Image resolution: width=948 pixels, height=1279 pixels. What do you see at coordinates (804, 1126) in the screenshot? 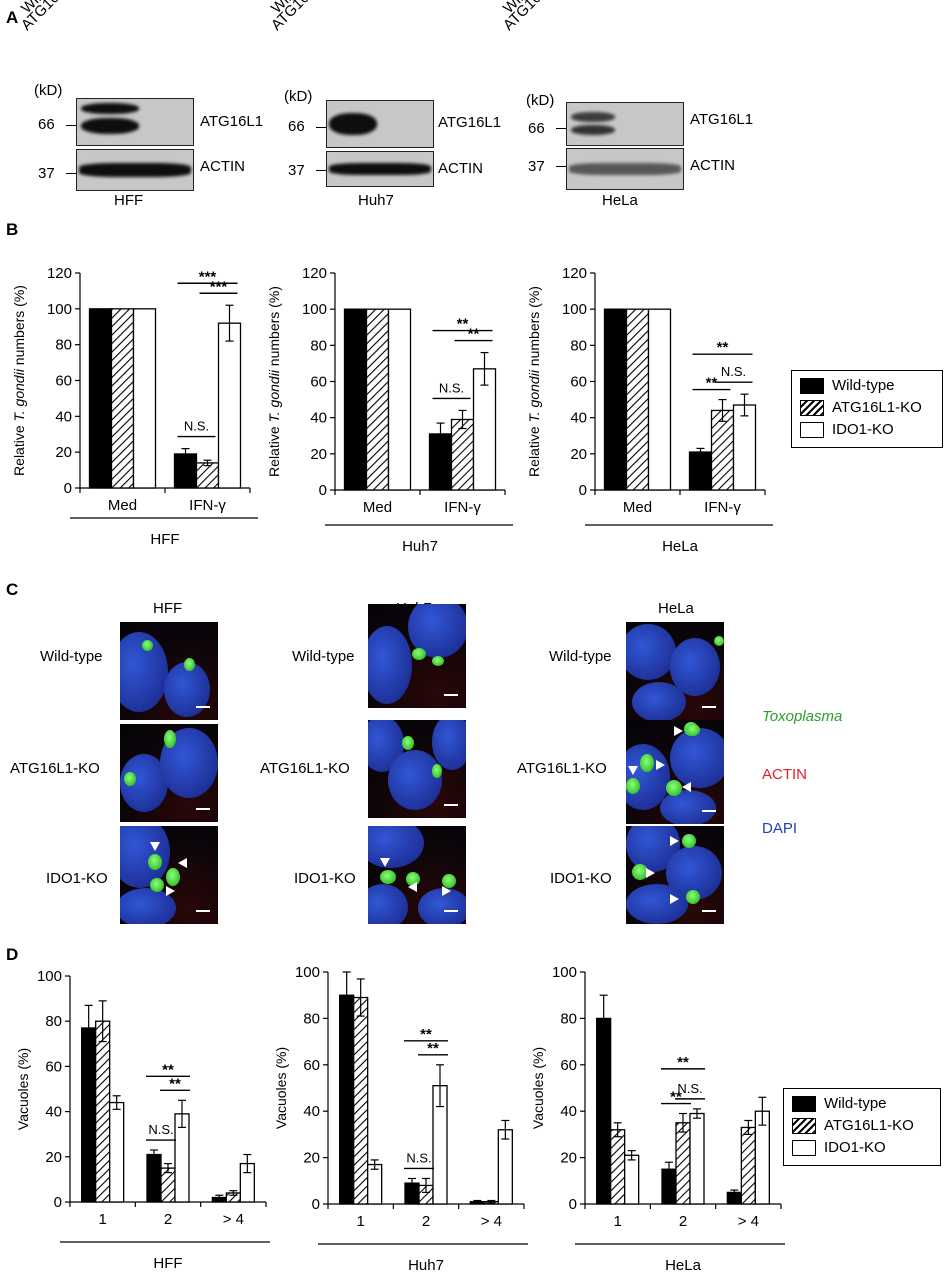
I see `swatch-hatched` at bounding box center [804, 1126].